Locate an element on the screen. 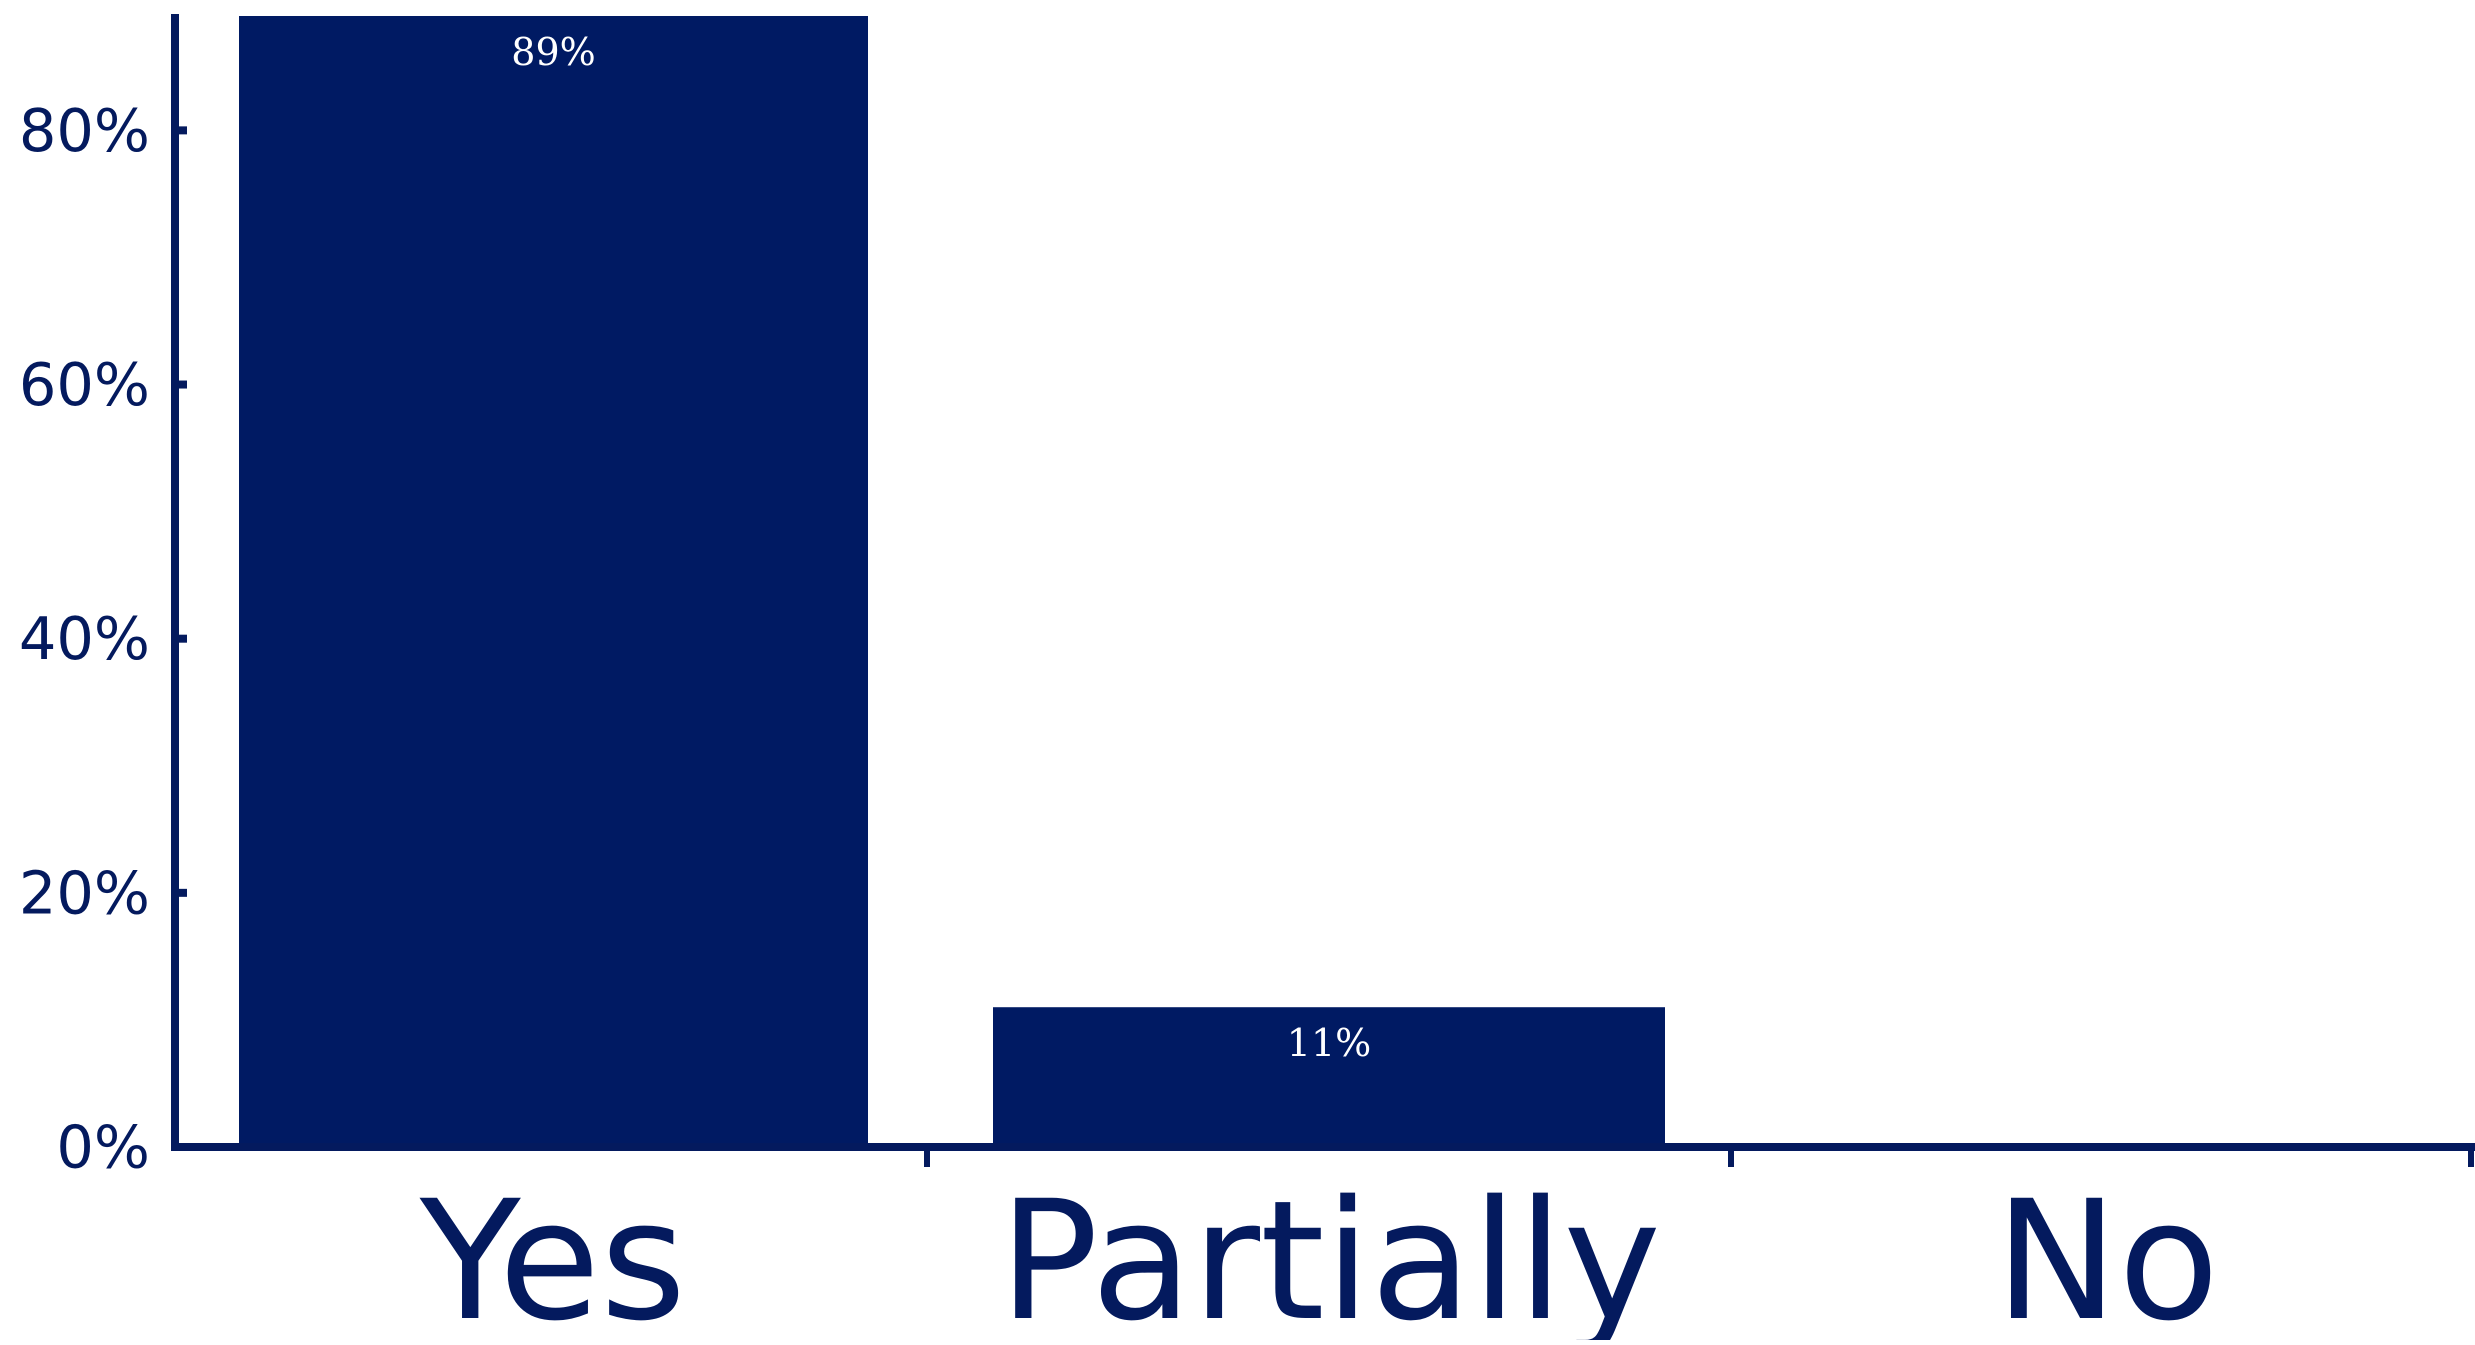 The image size is (2475, 1345). data-label-yes: 89% is located at coordinates (553, 52).